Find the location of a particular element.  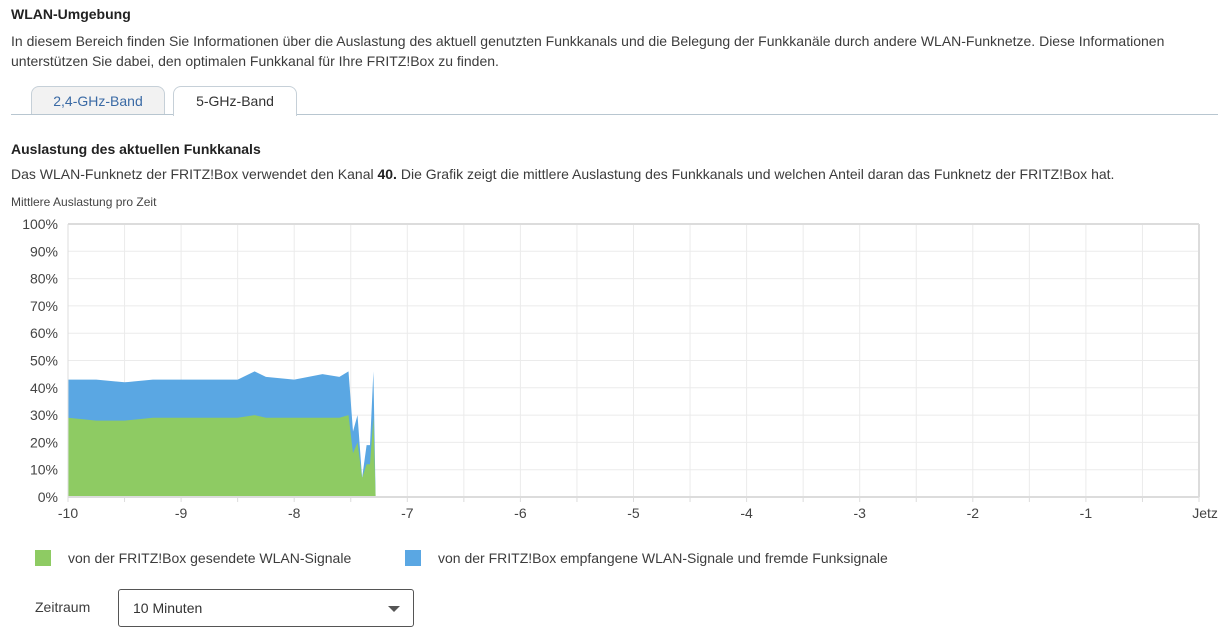

y-tick-label: 20% is located at coordinates (44, 442).